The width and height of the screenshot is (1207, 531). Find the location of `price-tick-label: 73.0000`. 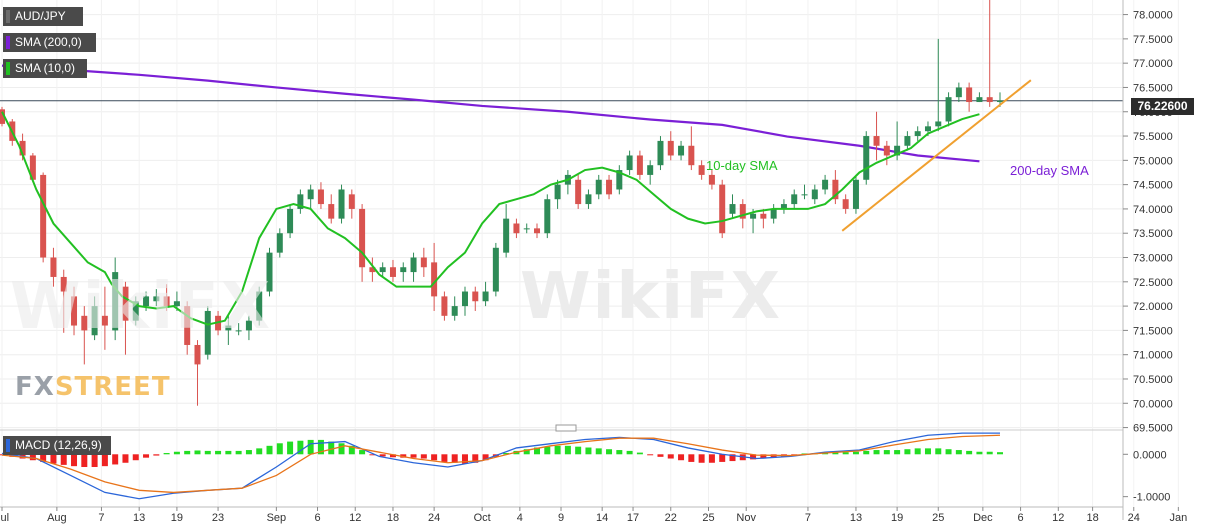

price-tick-label: 73.0000 is located at coordinates (1153, 259).